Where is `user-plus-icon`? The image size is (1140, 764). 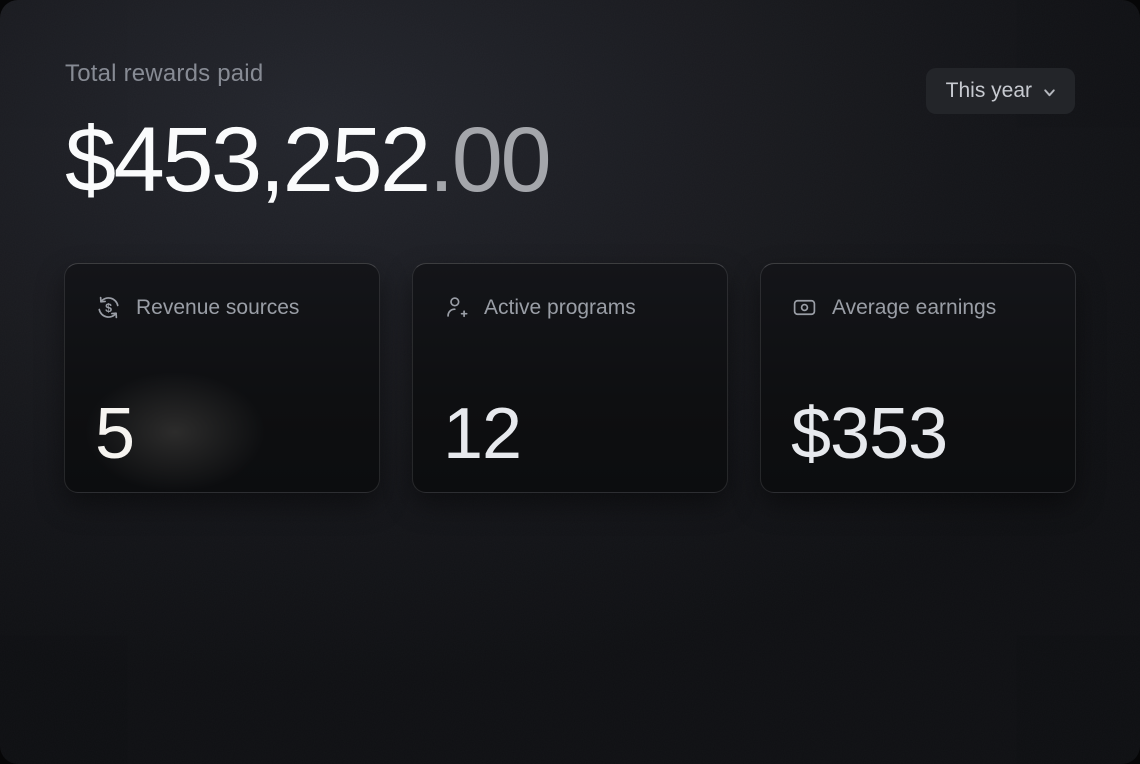
user-plus-icon is located at coordinates (457, 307).